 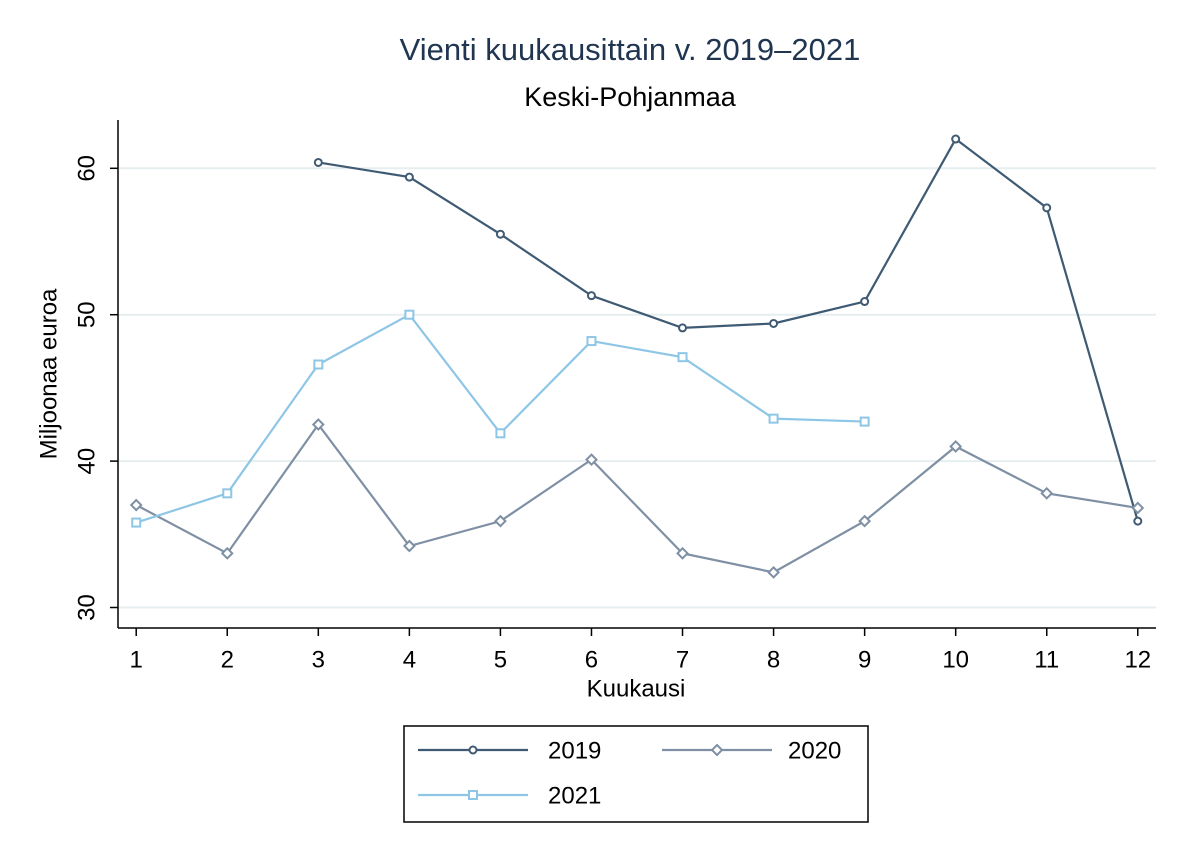 I want to click on x-tick-label: 6, so click(x=591, y=659).